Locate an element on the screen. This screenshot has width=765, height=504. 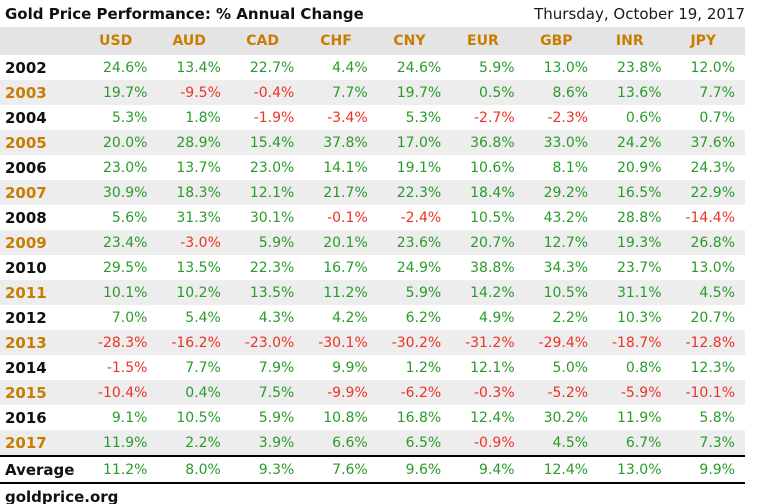
cell-chf: 37.8% is located at coordinates (345, 142).